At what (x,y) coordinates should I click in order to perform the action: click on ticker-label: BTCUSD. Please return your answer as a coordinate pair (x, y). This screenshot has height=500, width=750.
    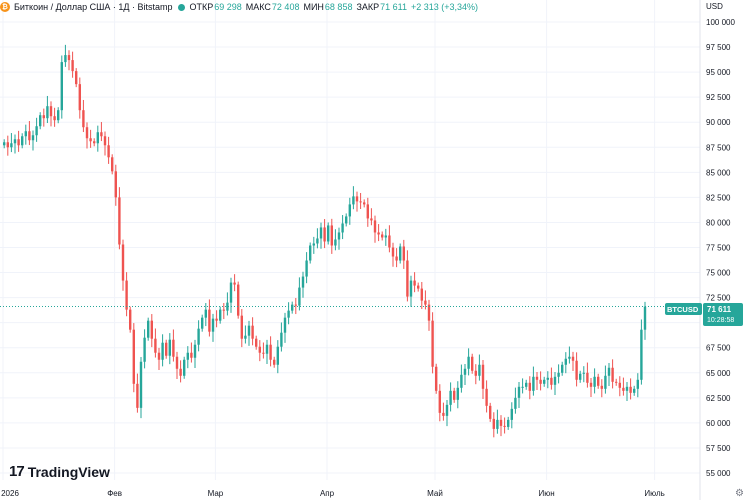
    Looking at the image, I should click on (683, 309).